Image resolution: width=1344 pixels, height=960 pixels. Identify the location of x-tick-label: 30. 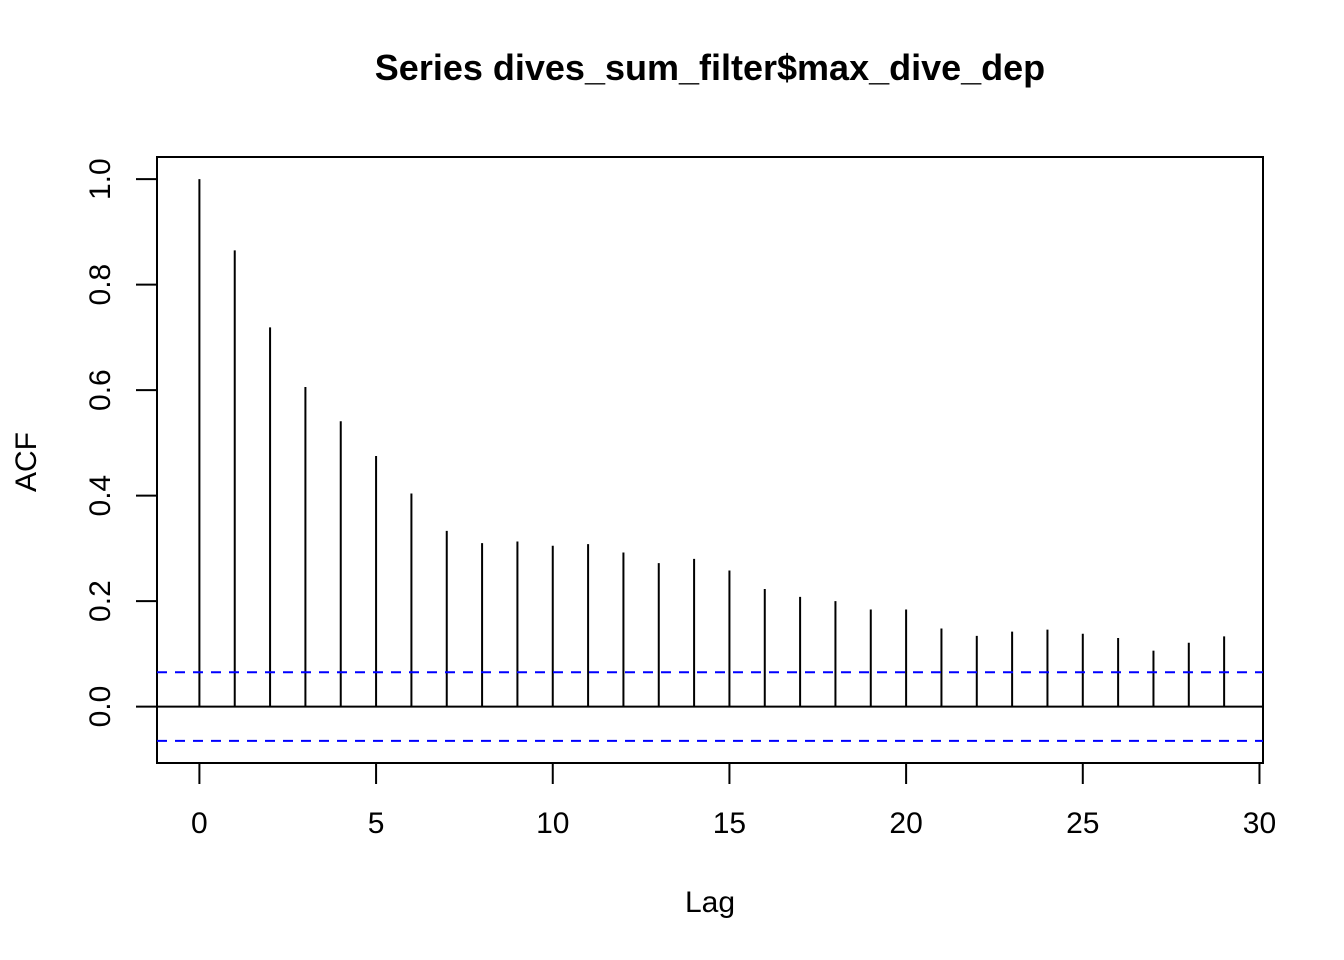
(1259, 823).